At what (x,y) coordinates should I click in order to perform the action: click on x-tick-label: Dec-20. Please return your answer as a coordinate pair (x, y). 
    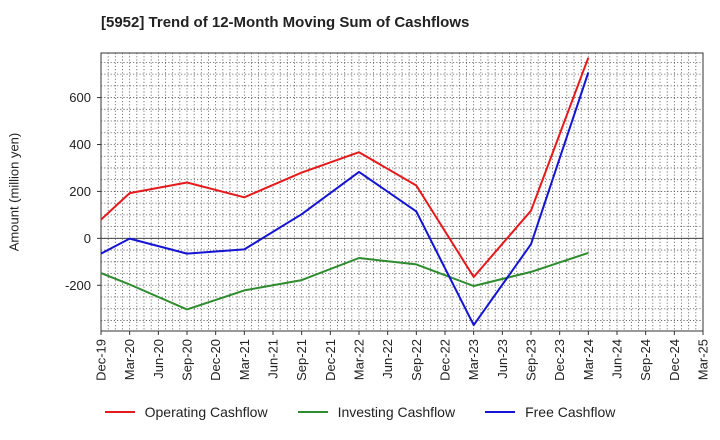
    Looking at the image, I should click on (215, 360).